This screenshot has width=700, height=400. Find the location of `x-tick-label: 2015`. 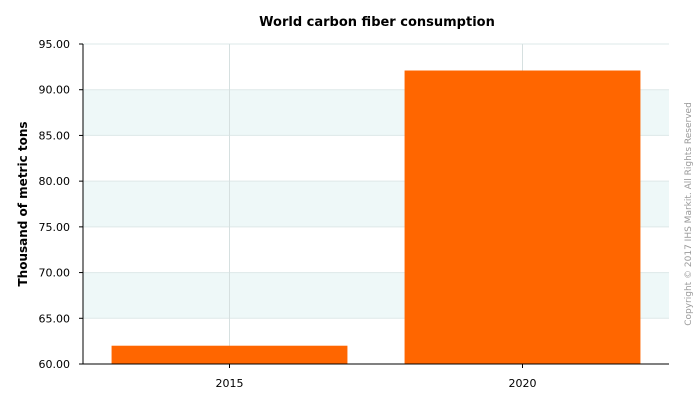

x-tick-label: 2015 is located at coordinates (230, 383).